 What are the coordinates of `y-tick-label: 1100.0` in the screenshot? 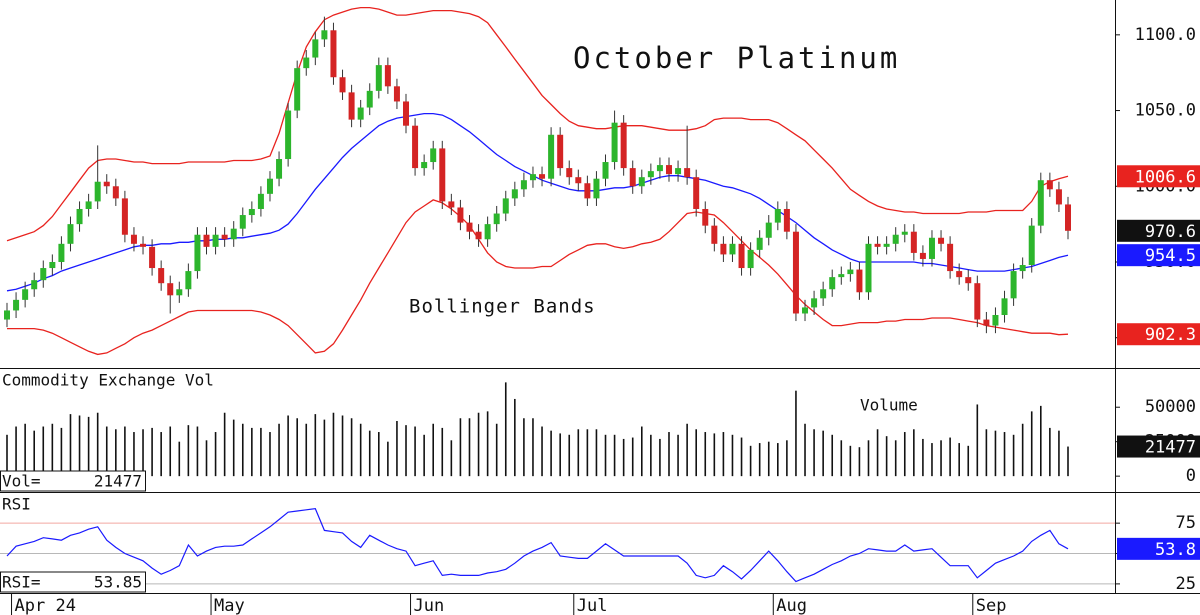 It's located at (1165, 35).